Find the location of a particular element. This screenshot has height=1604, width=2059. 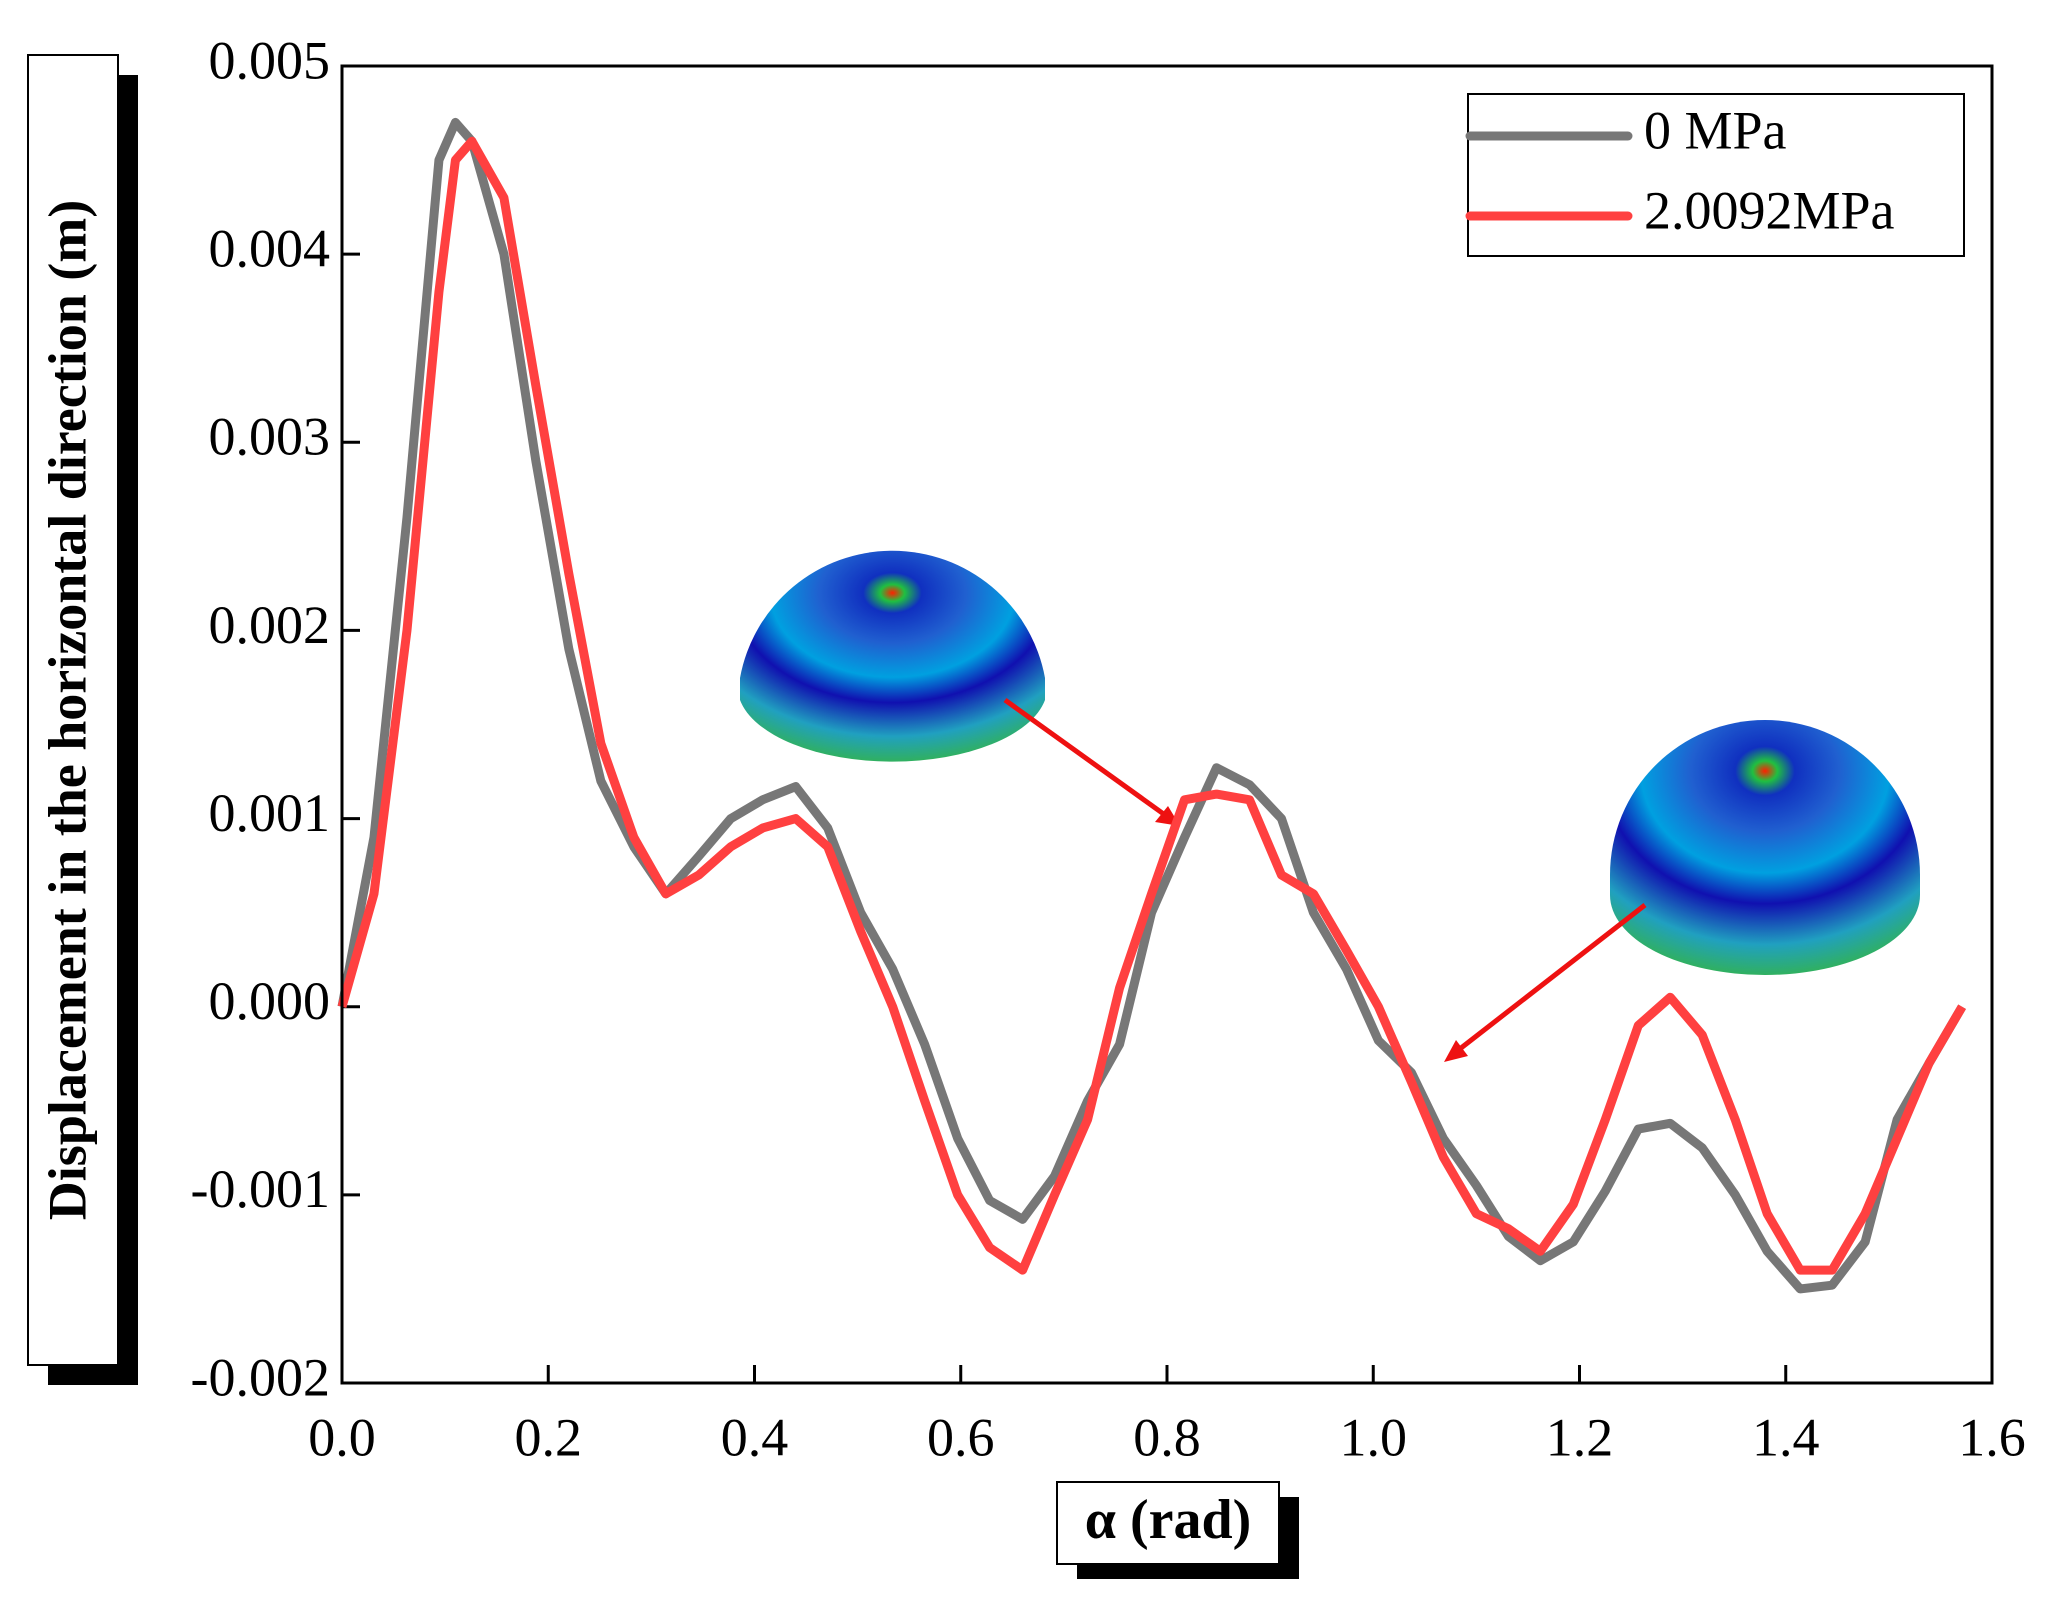

y-tick-label: 0.000 is located at coordinates (270, 1001).